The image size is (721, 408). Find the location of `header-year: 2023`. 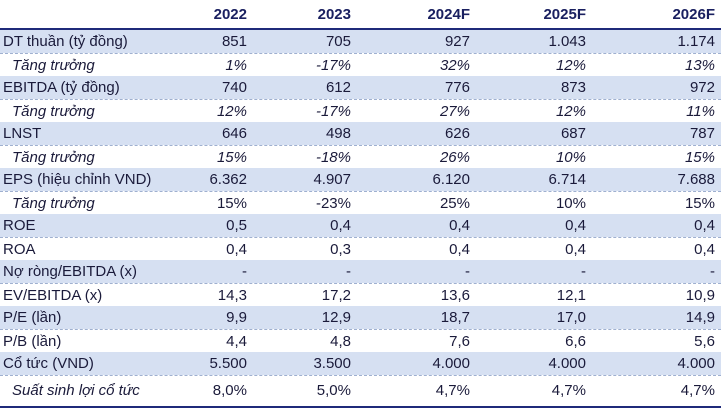

header-year: 2023 is located at coordinates (334, 14).